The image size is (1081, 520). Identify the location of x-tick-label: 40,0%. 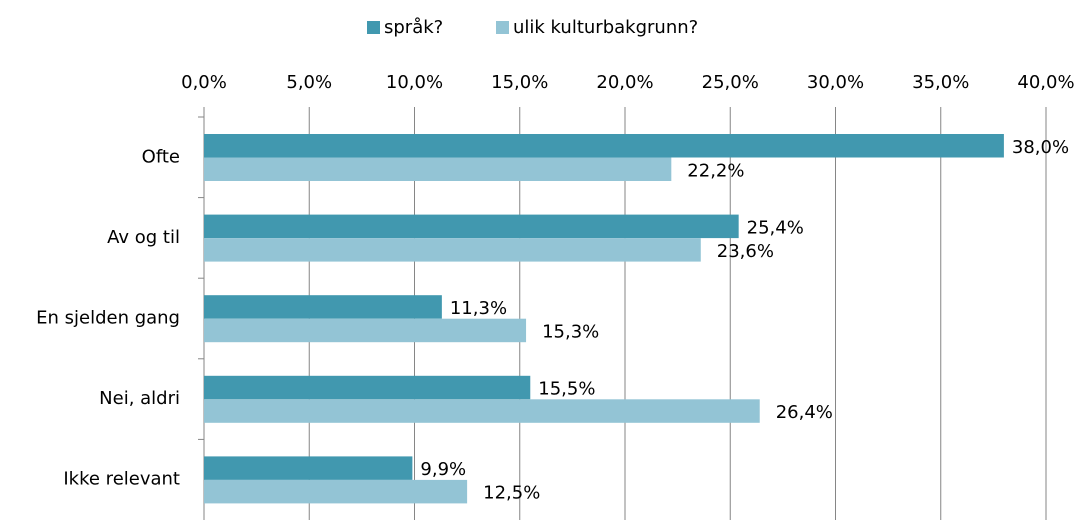
(1045, 82).